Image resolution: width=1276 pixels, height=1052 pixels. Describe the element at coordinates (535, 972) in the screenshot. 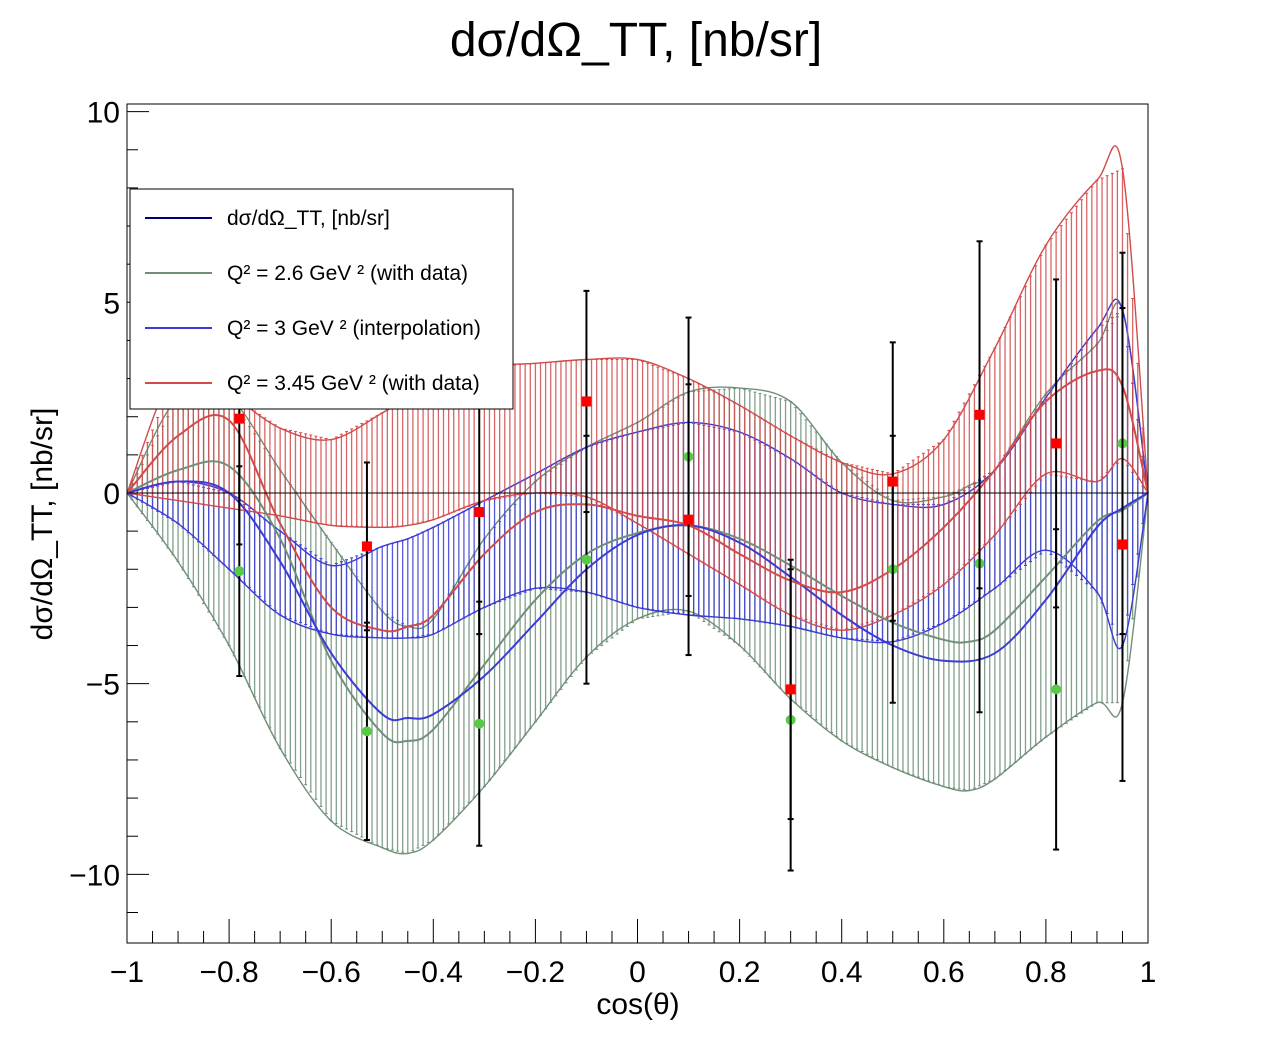

I see `x-tick-label: −0.2` at that location.